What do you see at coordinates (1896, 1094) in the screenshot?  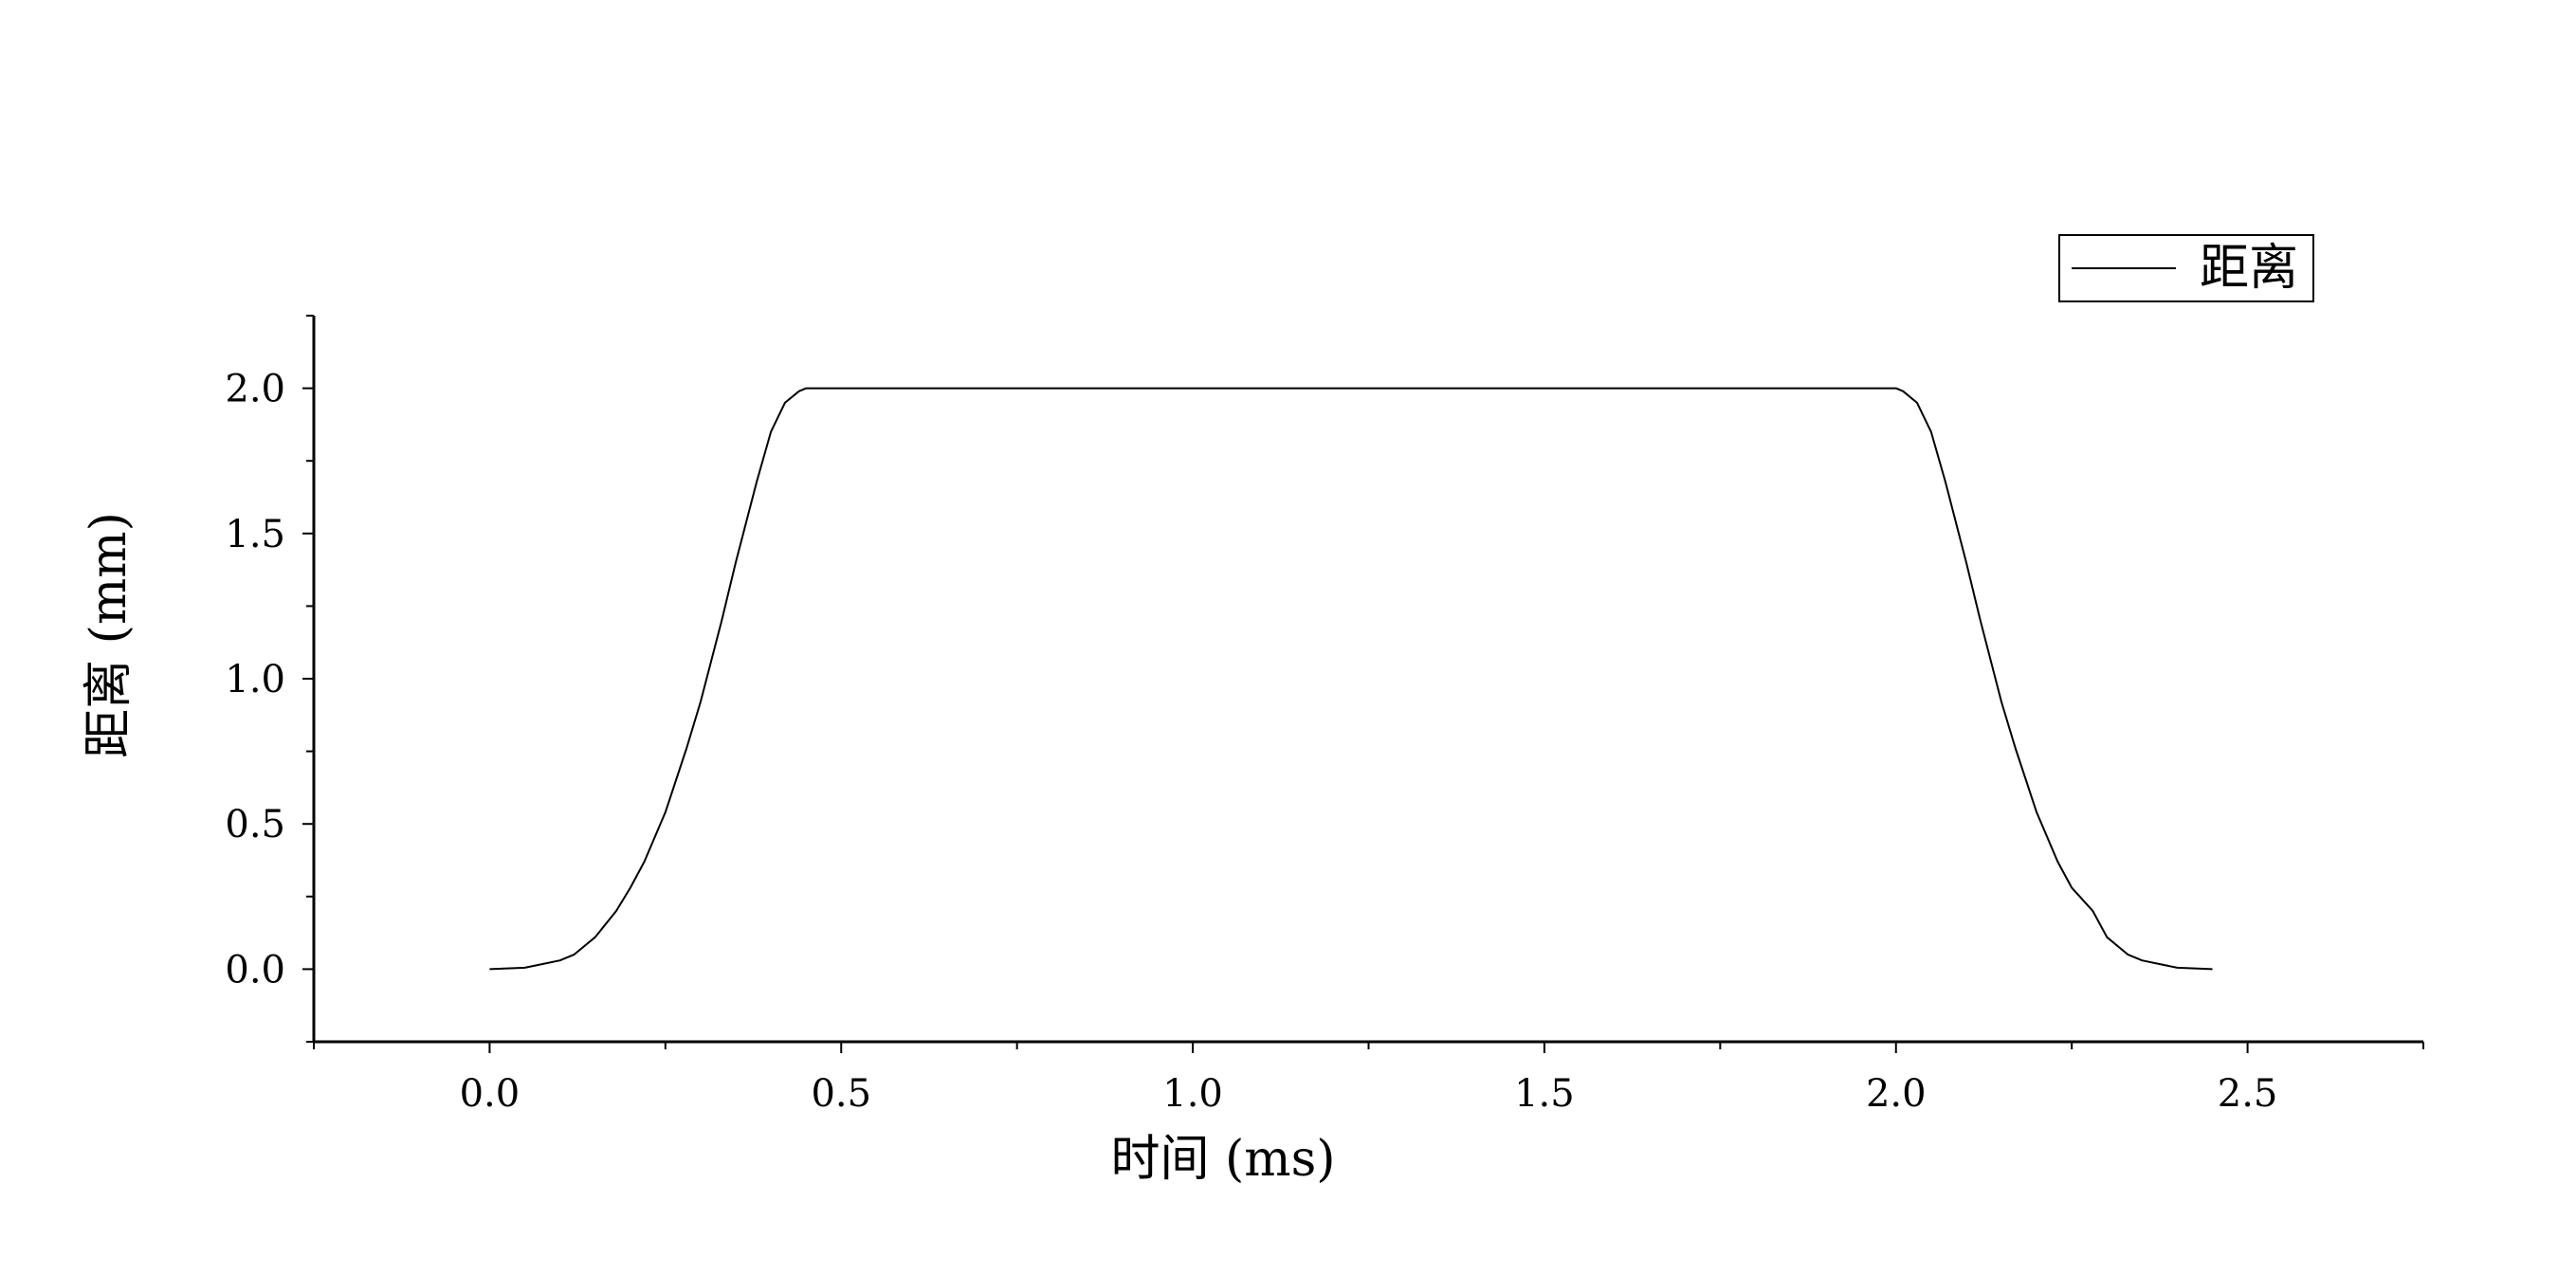 I see `x-tick-label: 2.0` at bounding box center [1896, 1094].